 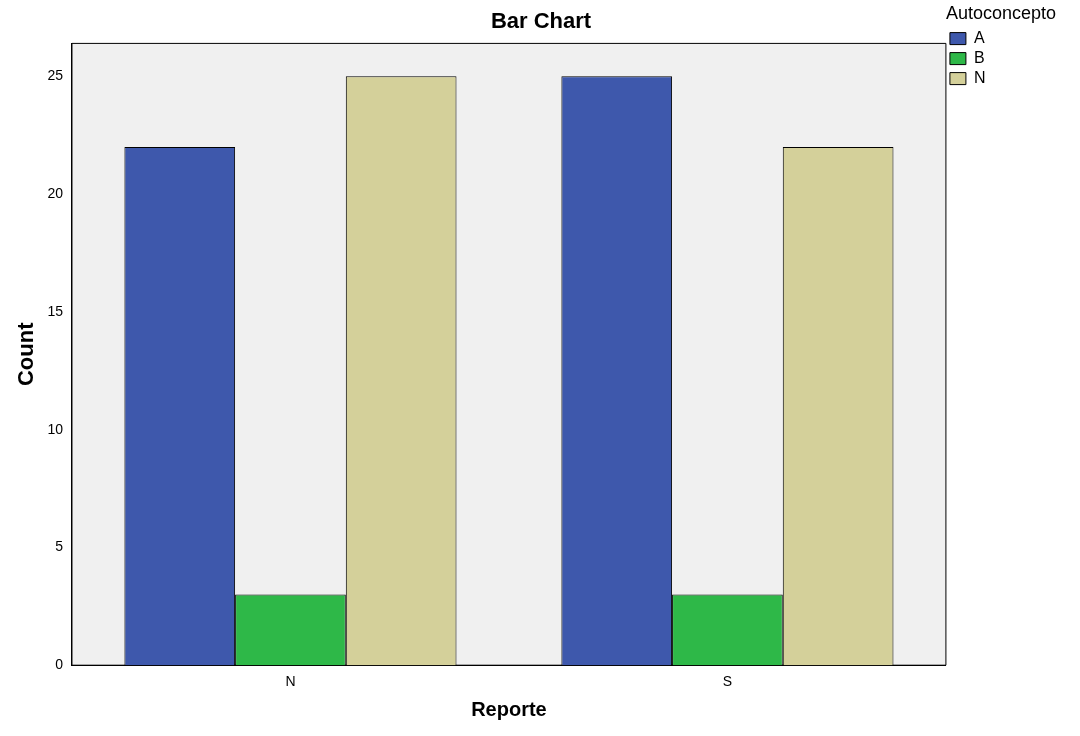 I want to click on legend-label: N, so click(x=979, y=78).